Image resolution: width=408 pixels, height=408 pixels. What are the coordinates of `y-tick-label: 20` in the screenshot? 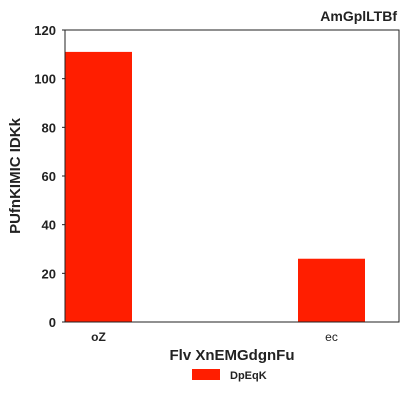 It's located at (49, 273).